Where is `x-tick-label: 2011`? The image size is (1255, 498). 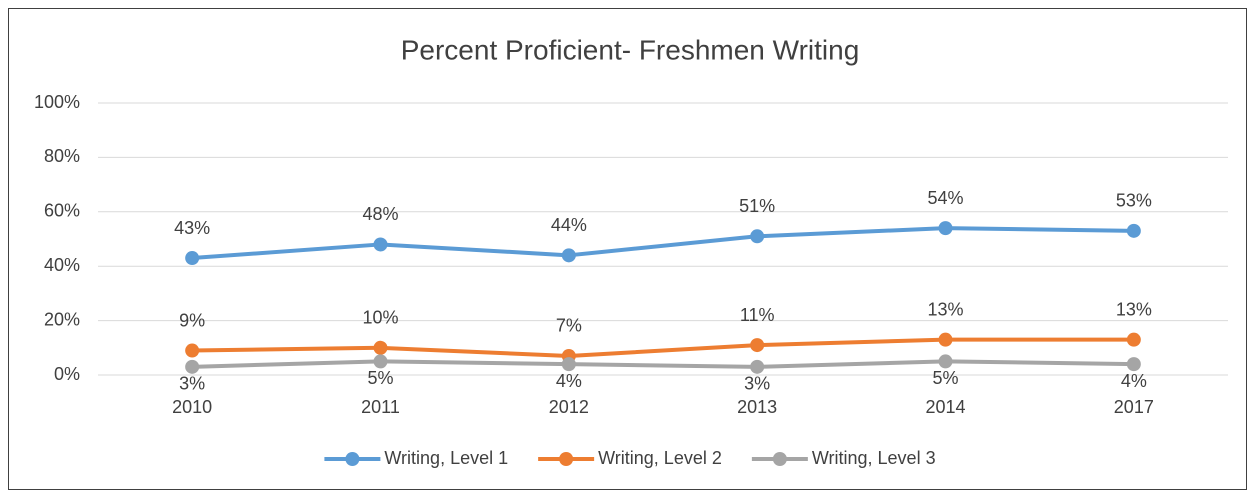
x-tick-label: 2011 is located at coordinates (380, 407).